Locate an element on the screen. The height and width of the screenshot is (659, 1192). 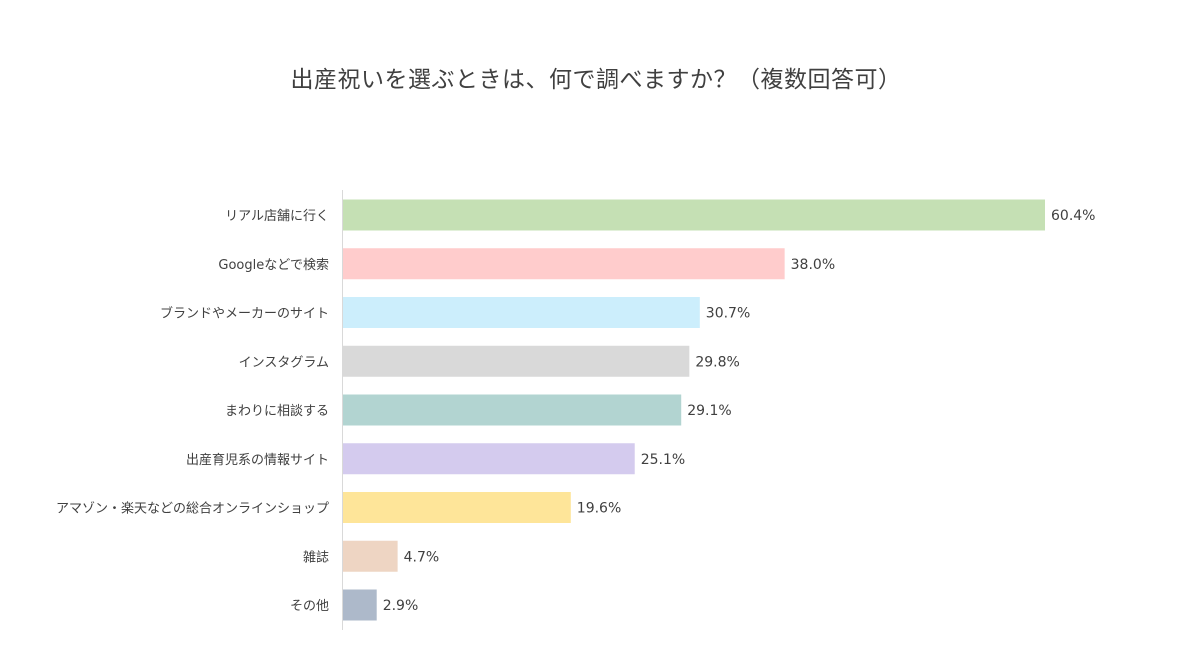
chart-title: 出産祝いを選ぶときは、何で調べますか？（複数回答可） is located at coordinates (596, 80).